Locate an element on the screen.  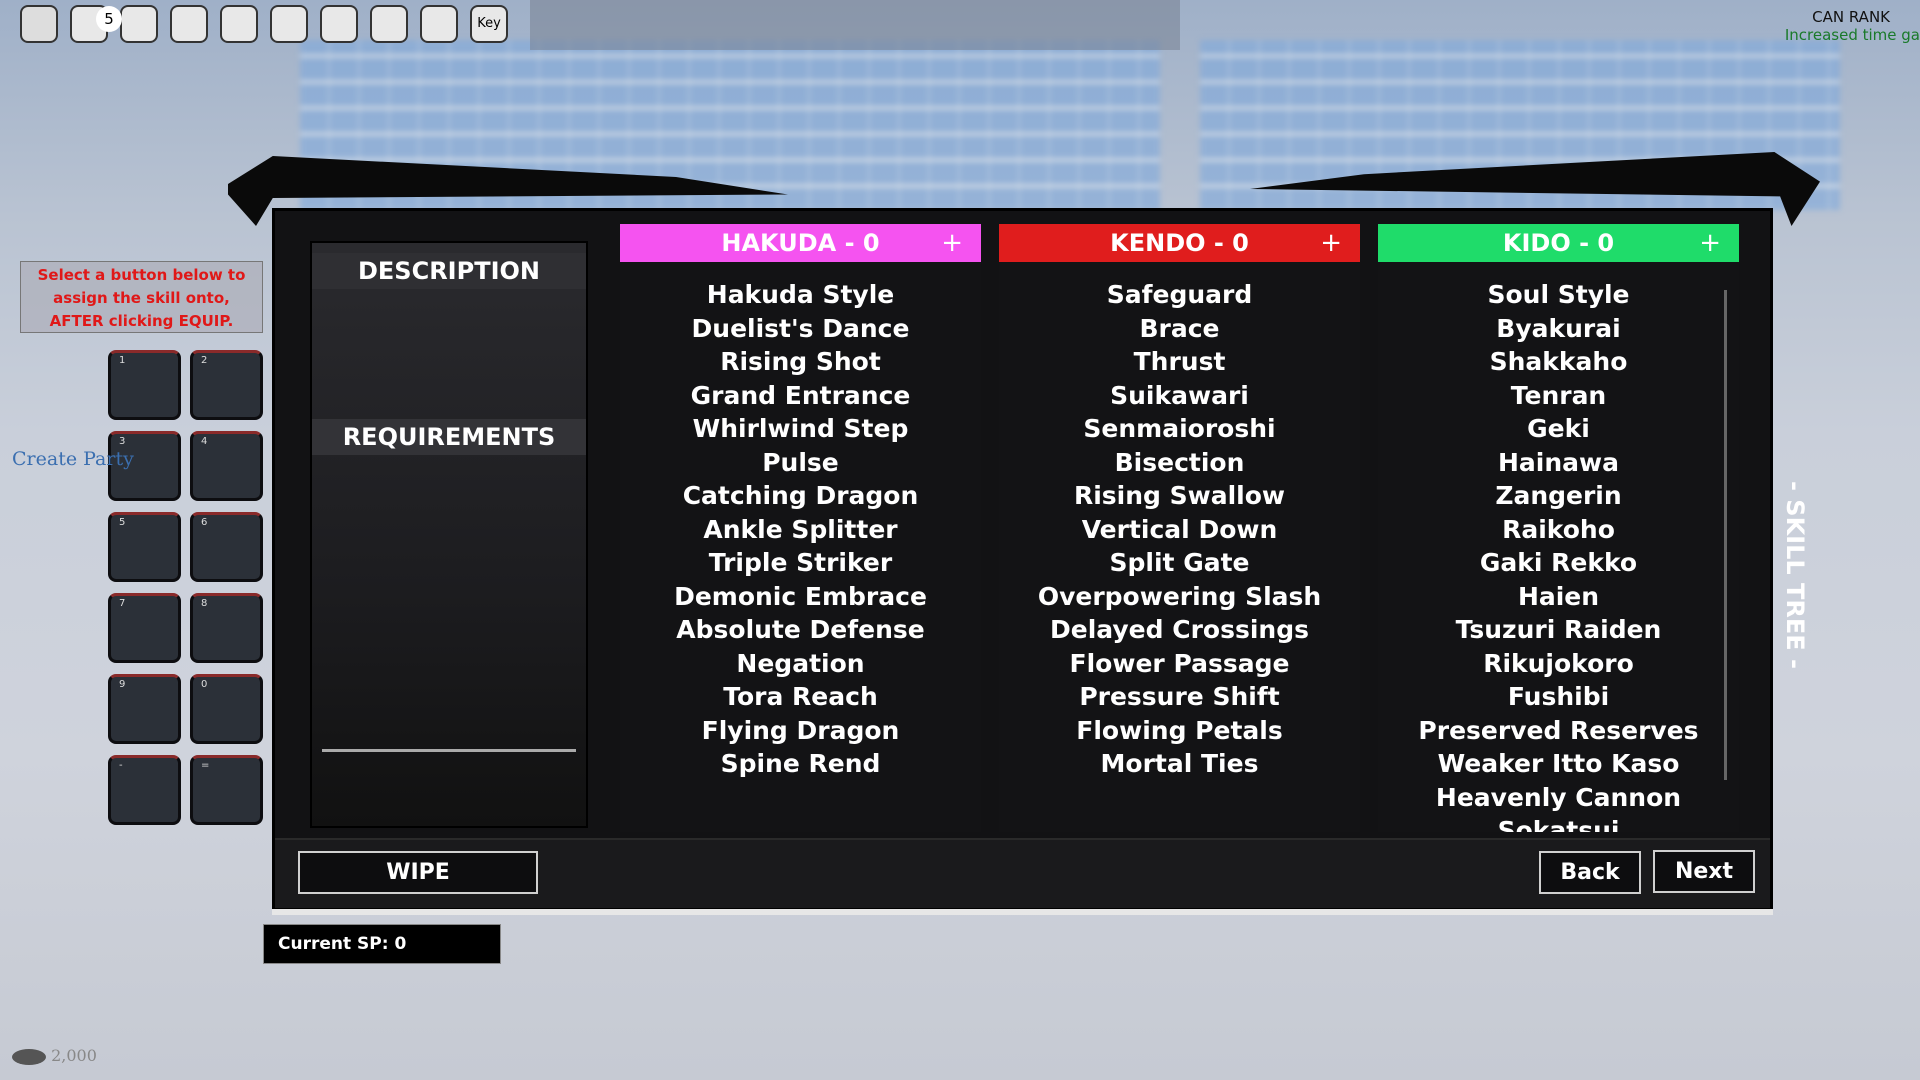
skill-item: Rikujokoro is located at coordinates (1558, 663).